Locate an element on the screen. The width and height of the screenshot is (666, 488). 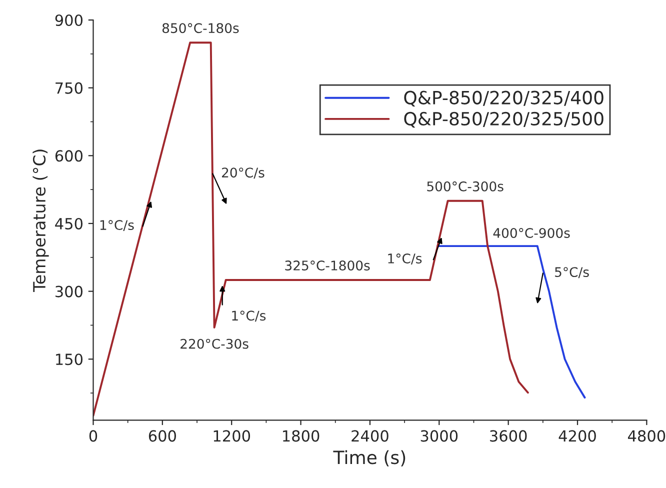
x-axis-title: Time (s) is located at coordinates (369, 458).